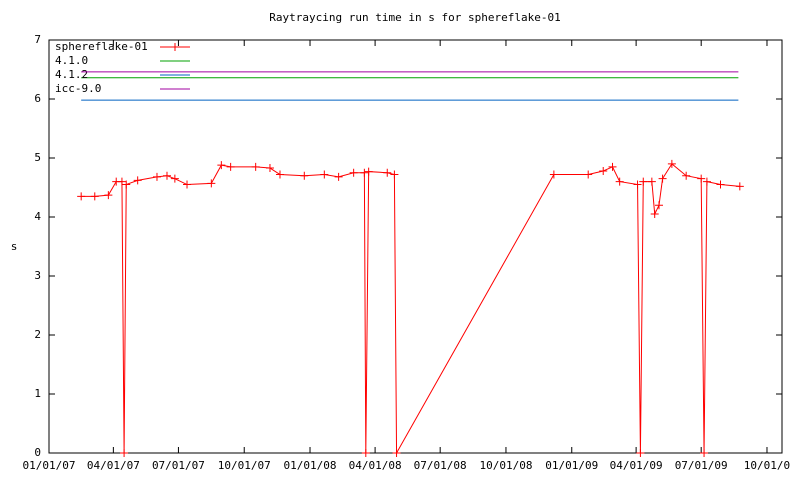  What do you see at coordinates (701, 465) in the screenshot?
I see `x-tick-label: 07/01/09` at bounding box center [701, 465].